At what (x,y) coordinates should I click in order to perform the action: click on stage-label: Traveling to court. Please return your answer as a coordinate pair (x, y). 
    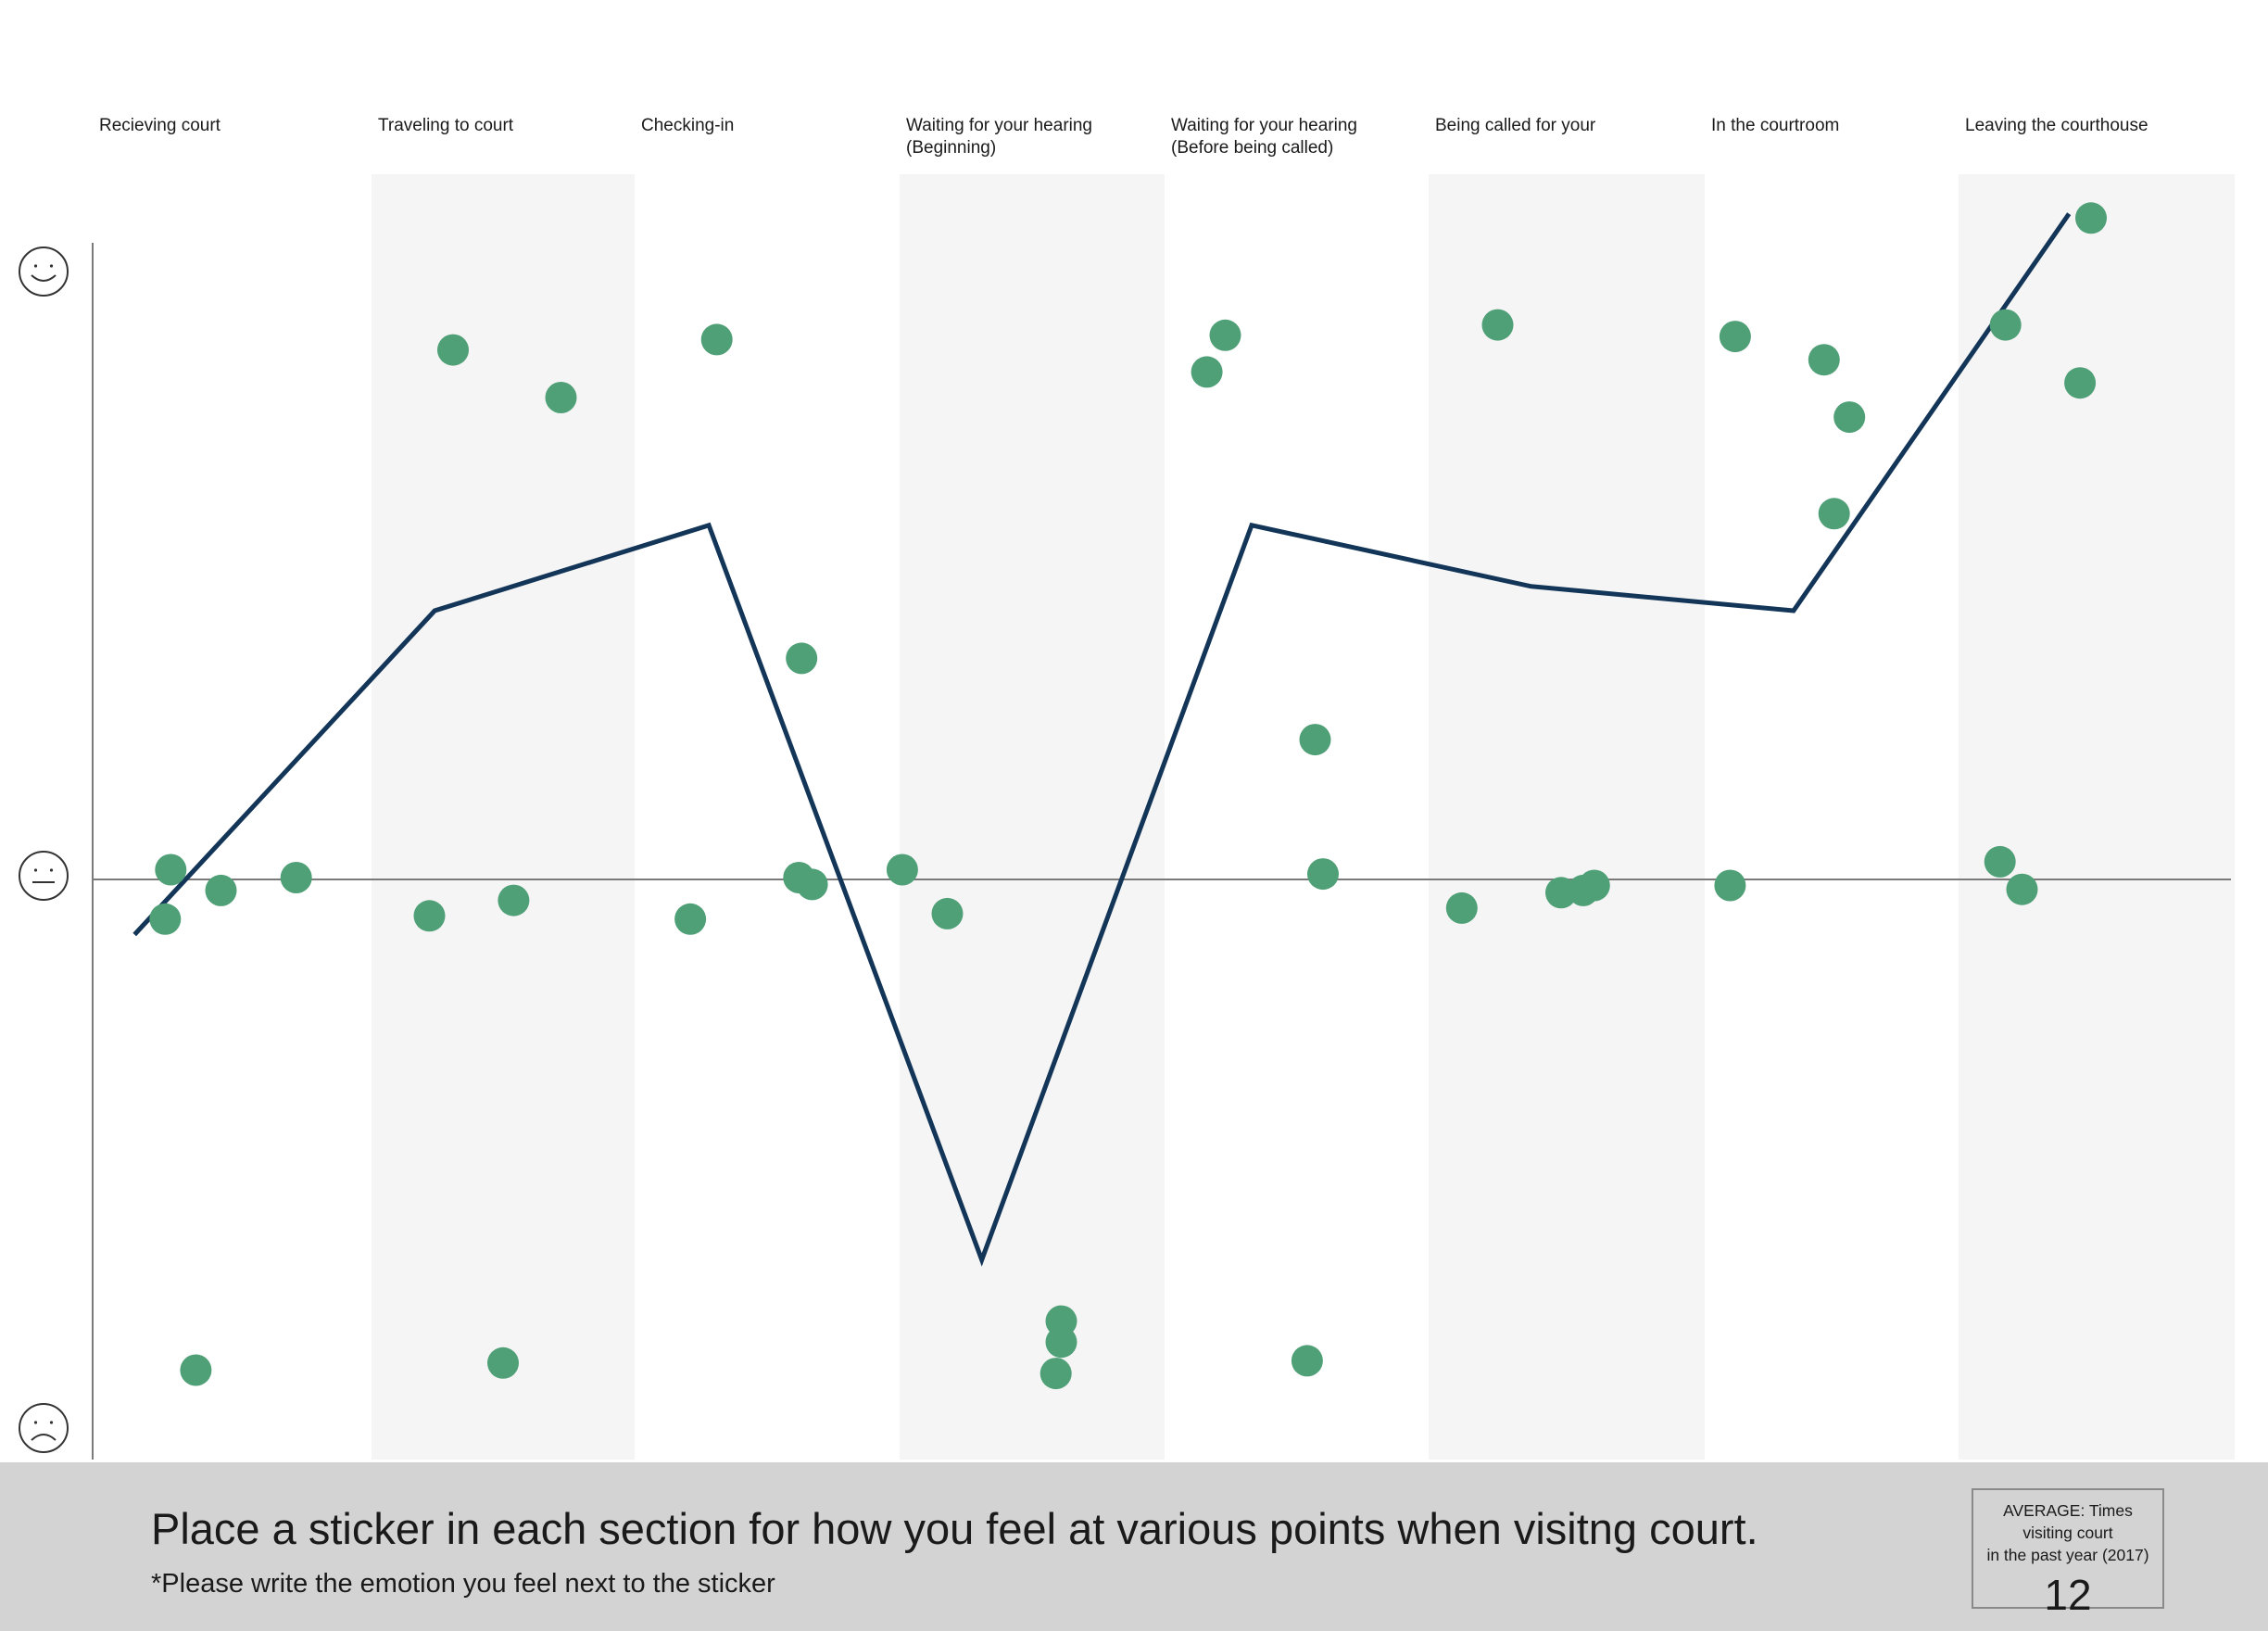
    Looking at the image, I should click on (446, 125).